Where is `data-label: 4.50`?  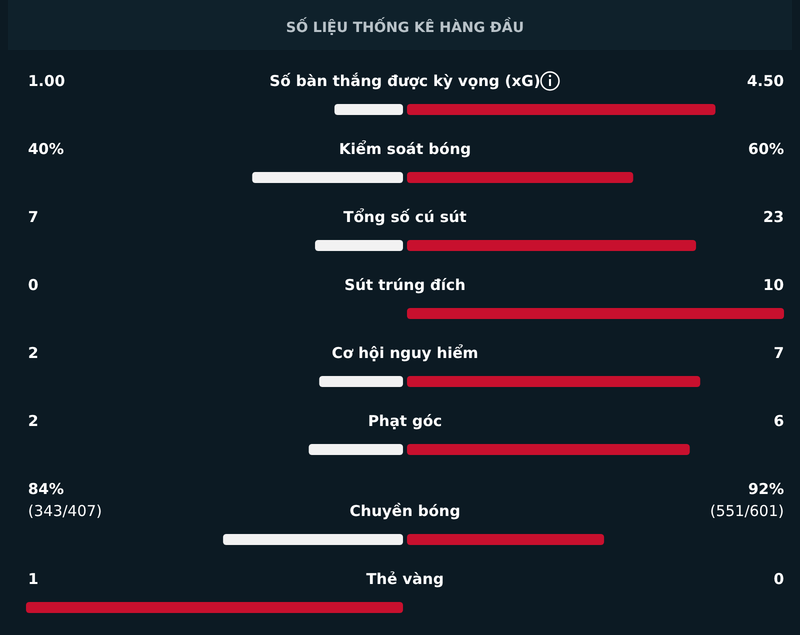 data-label: 4.50 is located at coordinates (765, 81).